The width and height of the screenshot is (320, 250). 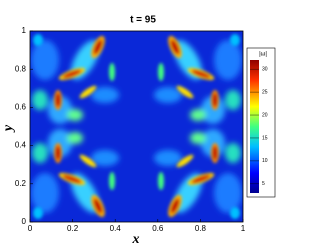 What do you see at coordinates (21, 107) in the screenshot?
I see `y-tick-label: 0.6` at bounding box center [21, 107].